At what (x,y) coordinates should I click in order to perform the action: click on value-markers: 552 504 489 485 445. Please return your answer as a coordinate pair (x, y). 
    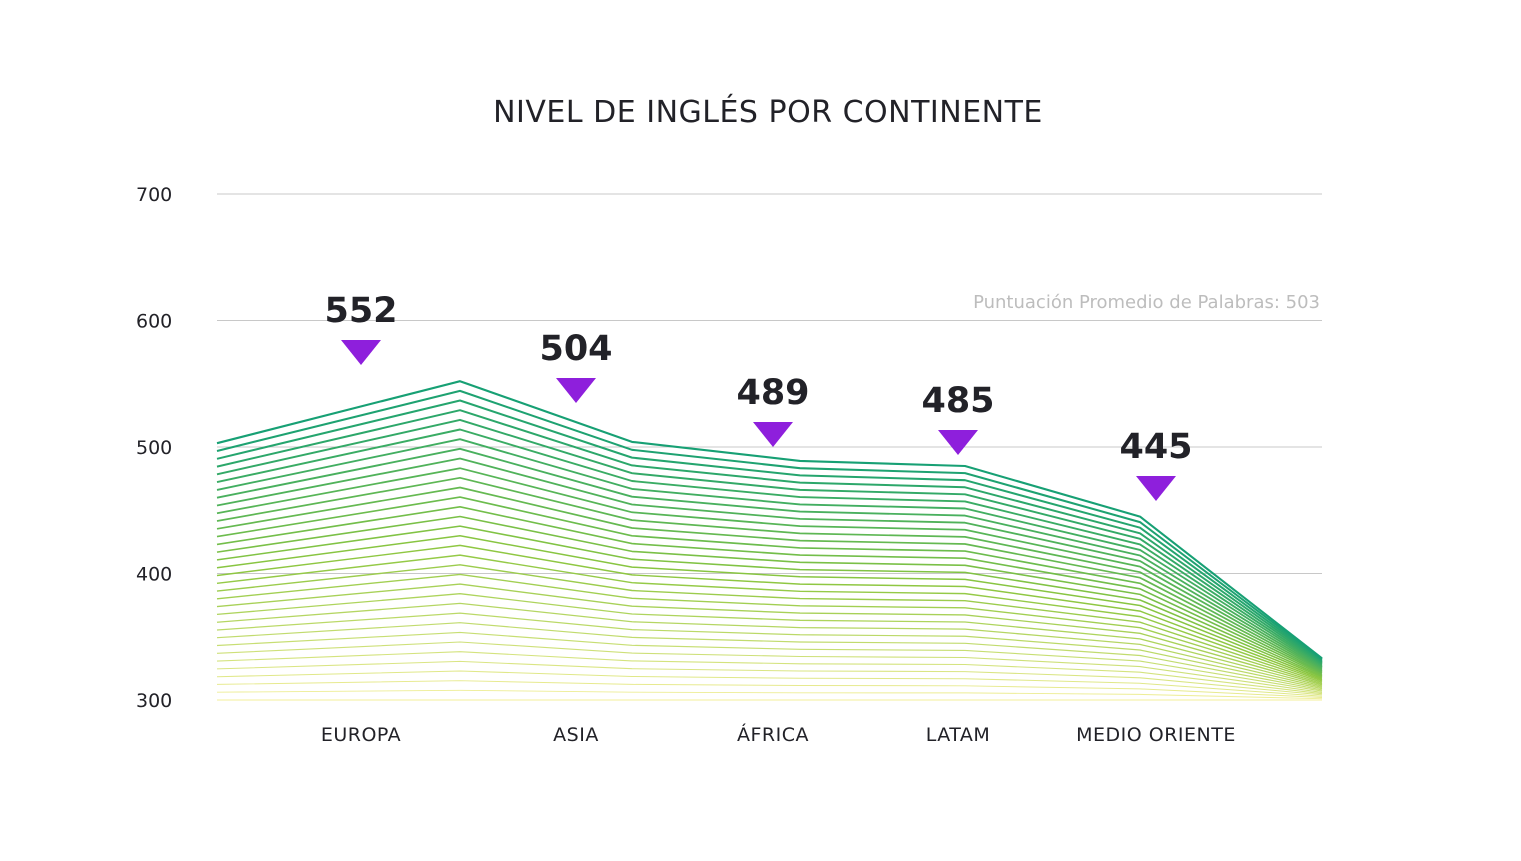
    Looking at the image, I should click on (758, 396).